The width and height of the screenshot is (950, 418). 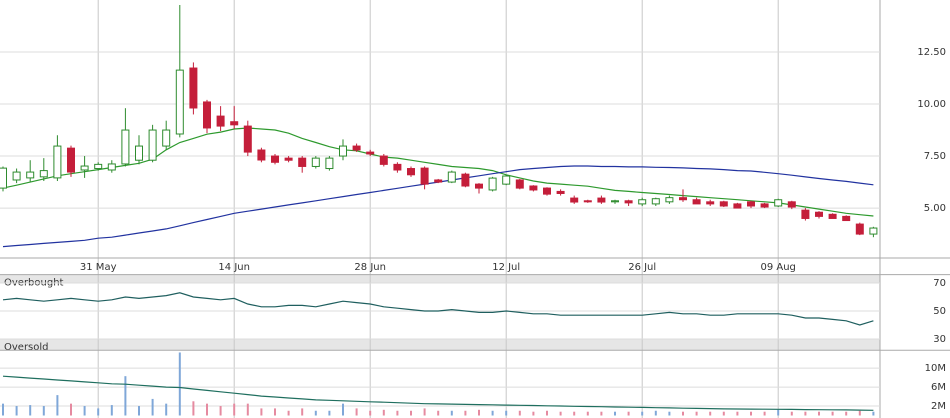 I want to click on x-tick-label: 26 Jul, so click(x=642, y=267).